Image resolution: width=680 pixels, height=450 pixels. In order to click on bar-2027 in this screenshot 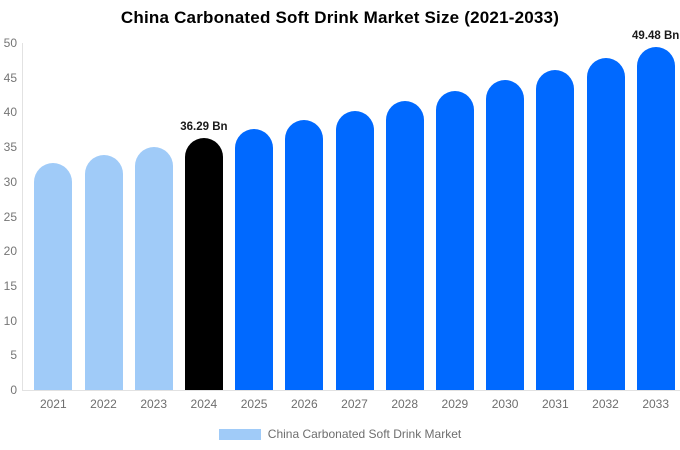, I will do `click(354, 250)`.